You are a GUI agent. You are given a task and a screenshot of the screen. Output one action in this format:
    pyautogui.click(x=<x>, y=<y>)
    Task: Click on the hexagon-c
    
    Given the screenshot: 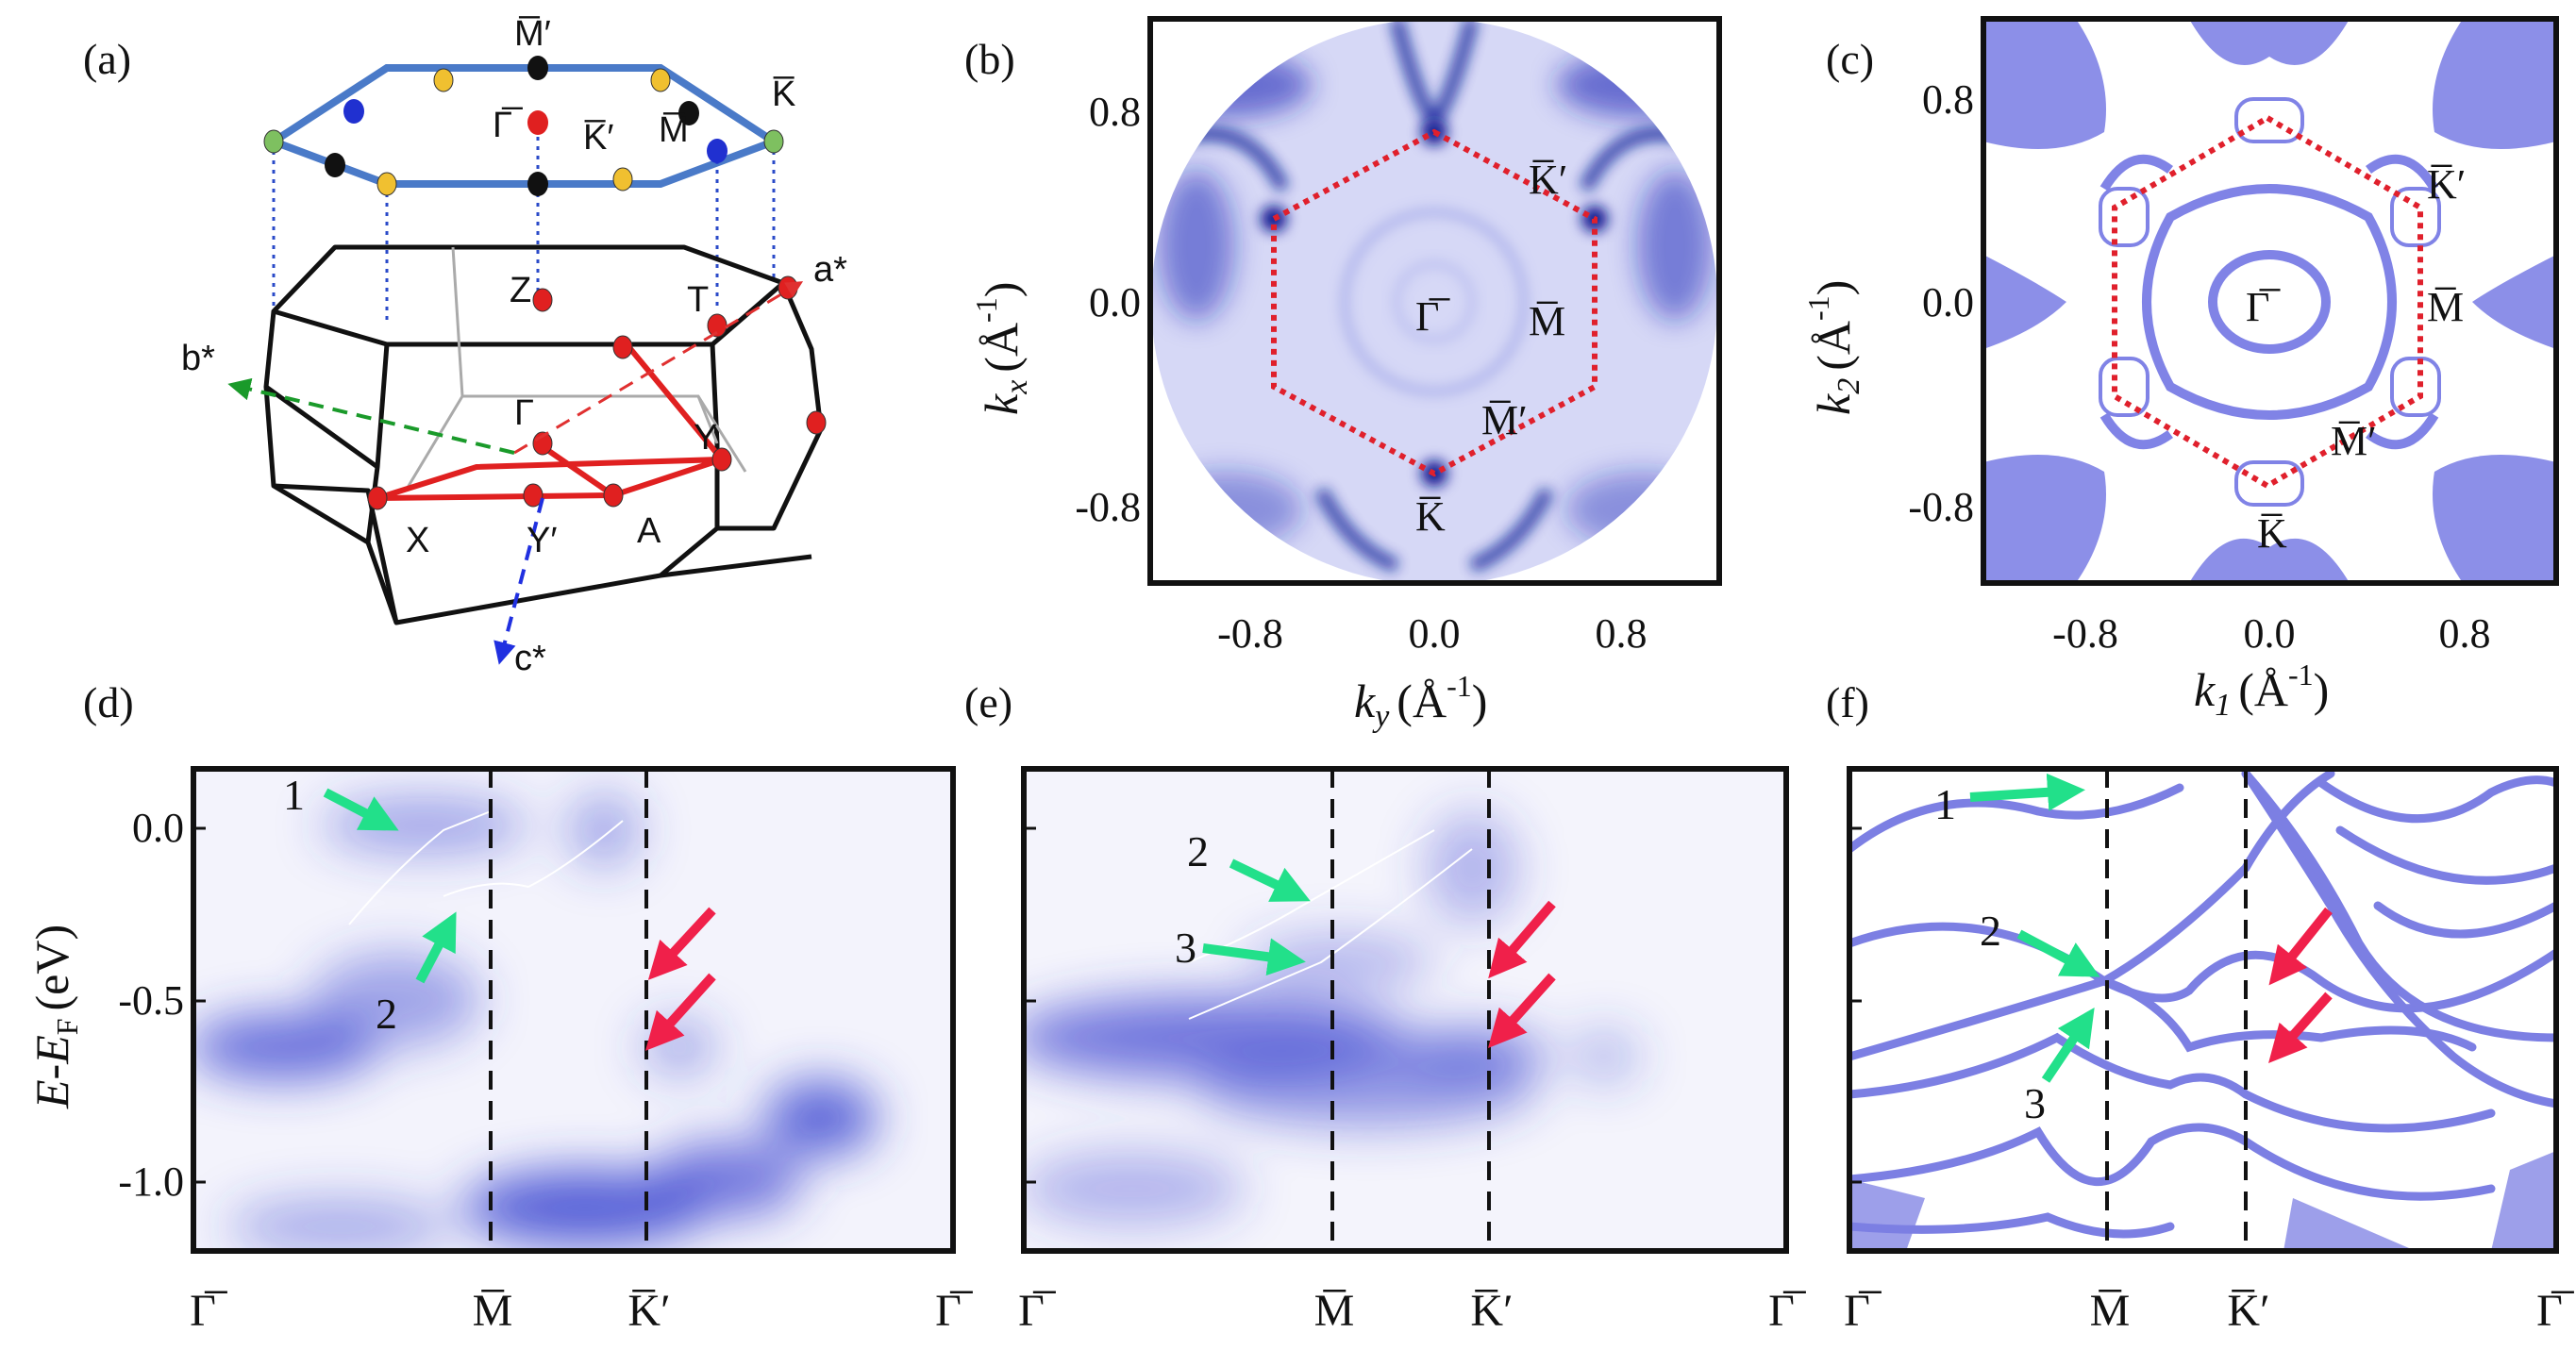 What is the action you would take?
    pyautogui.click(x=2267, y=302)
    